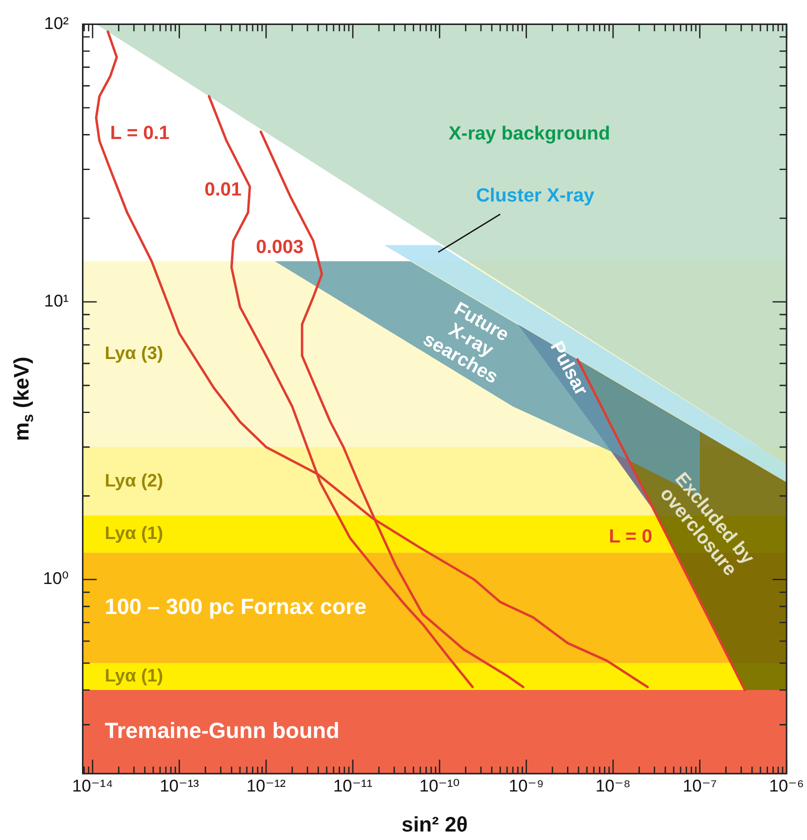  Describe the element at coordinates (223, 190) in the screenshot. I see `series-label: 0.01` at that location.